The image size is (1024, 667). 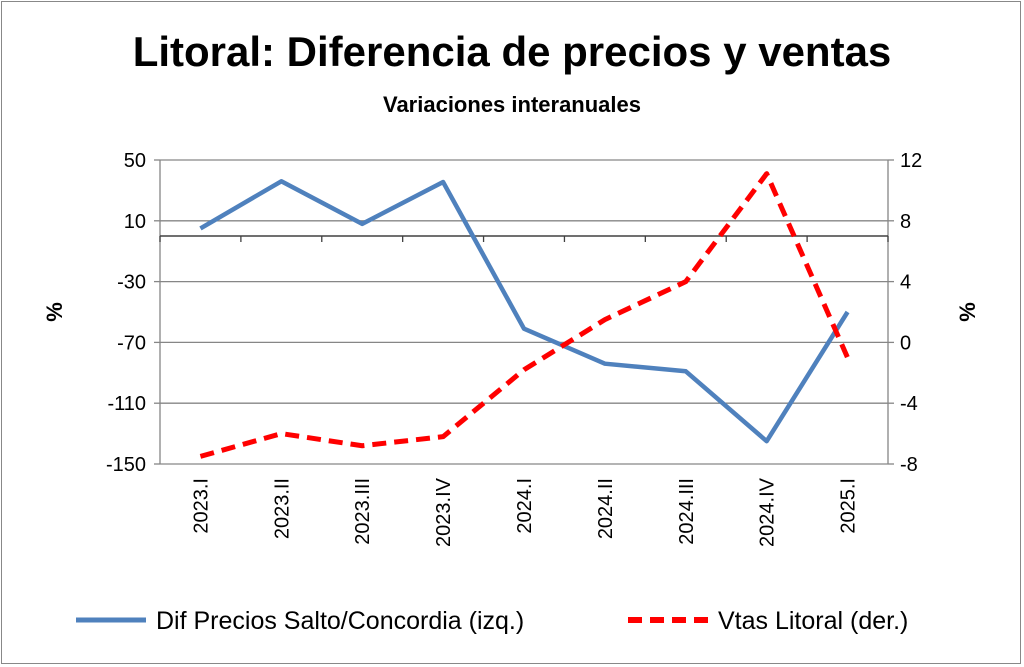 I want to click on y2-tick-label: -4, so click(x=909, y=404).